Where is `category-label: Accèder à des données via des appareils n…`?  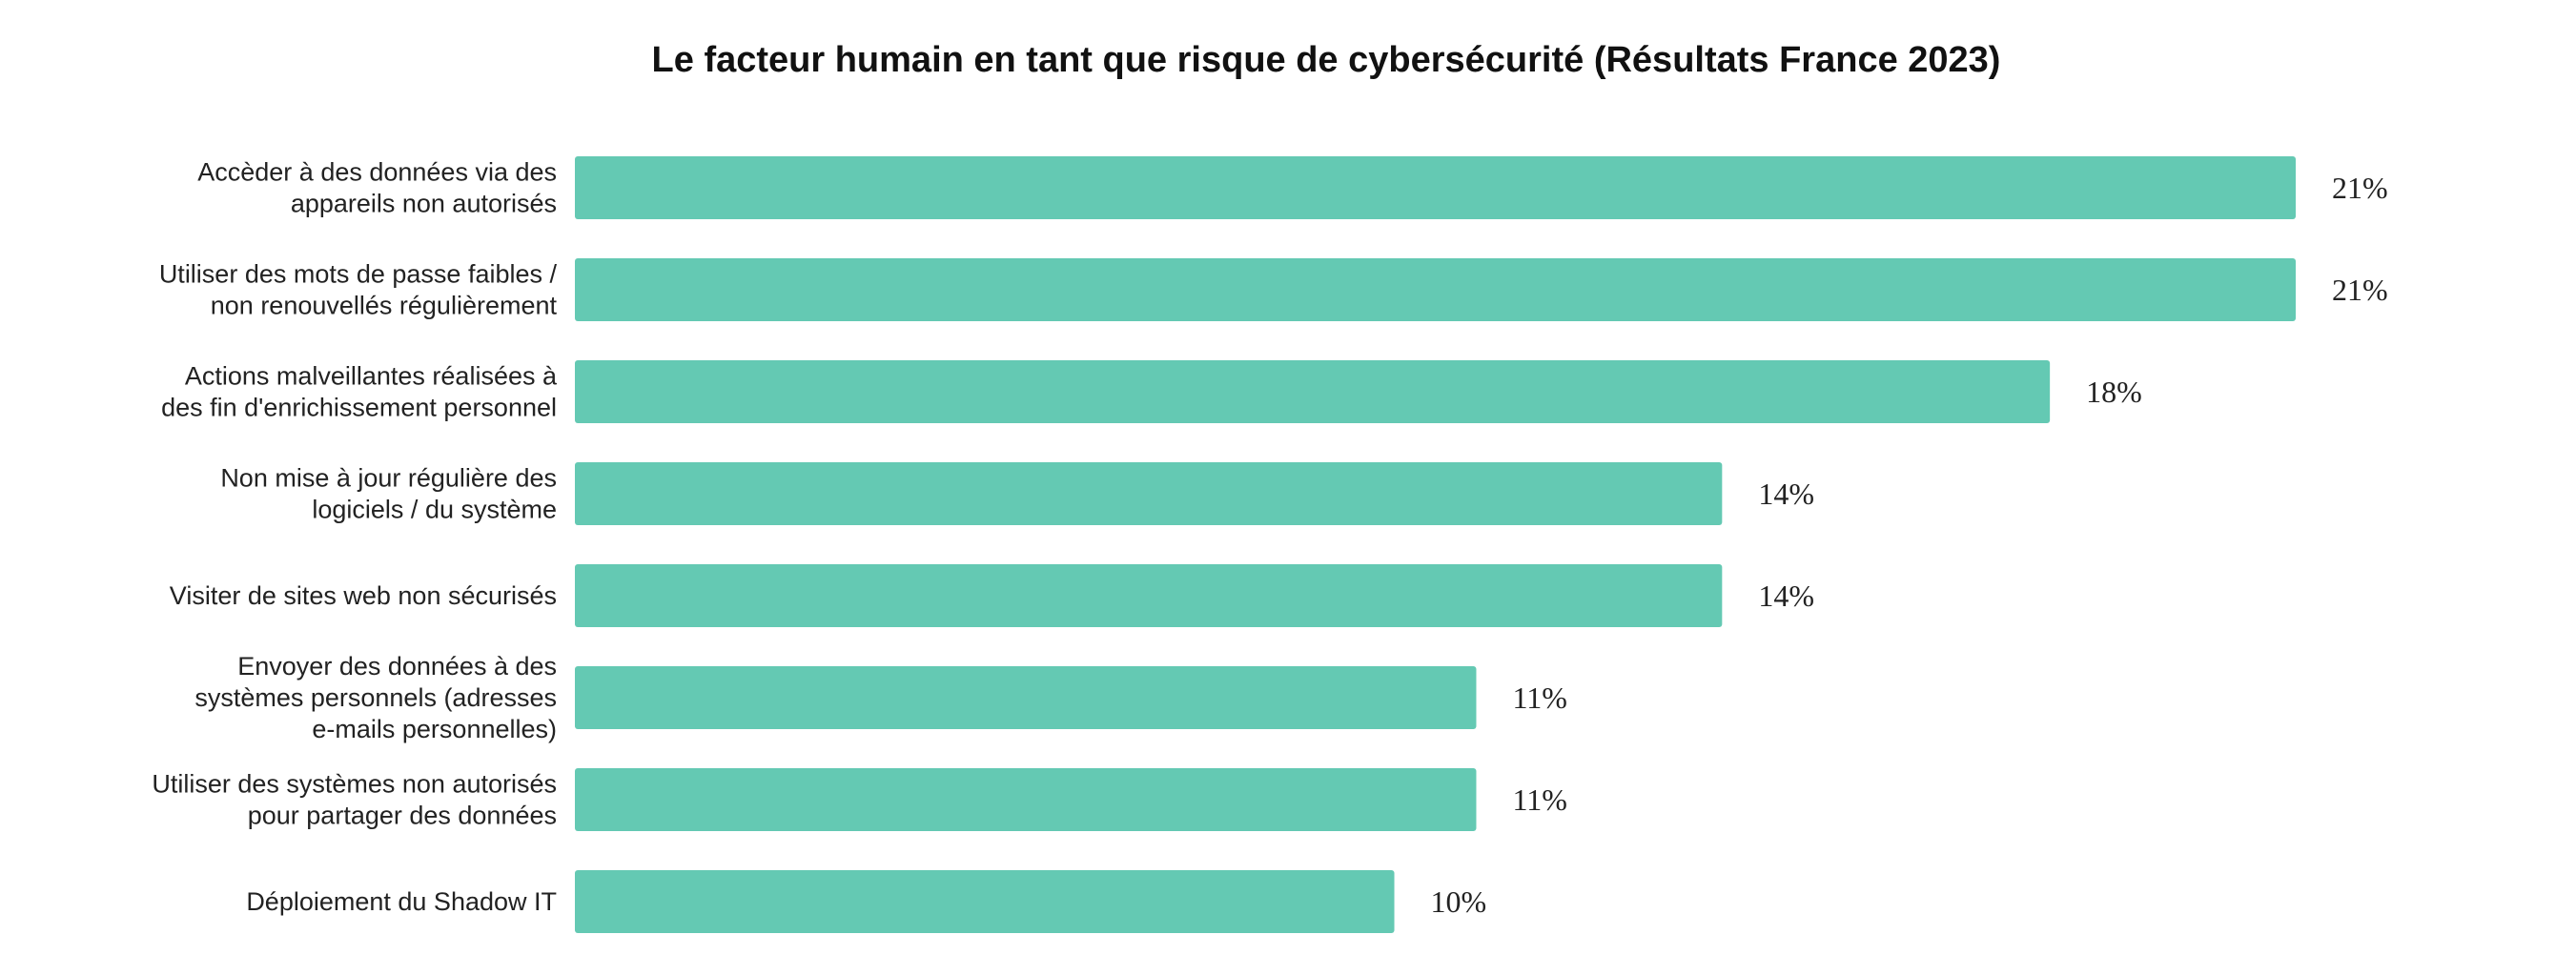
category-label: Accèder à des données via des appareils n… is located at coordinates (377, 188).